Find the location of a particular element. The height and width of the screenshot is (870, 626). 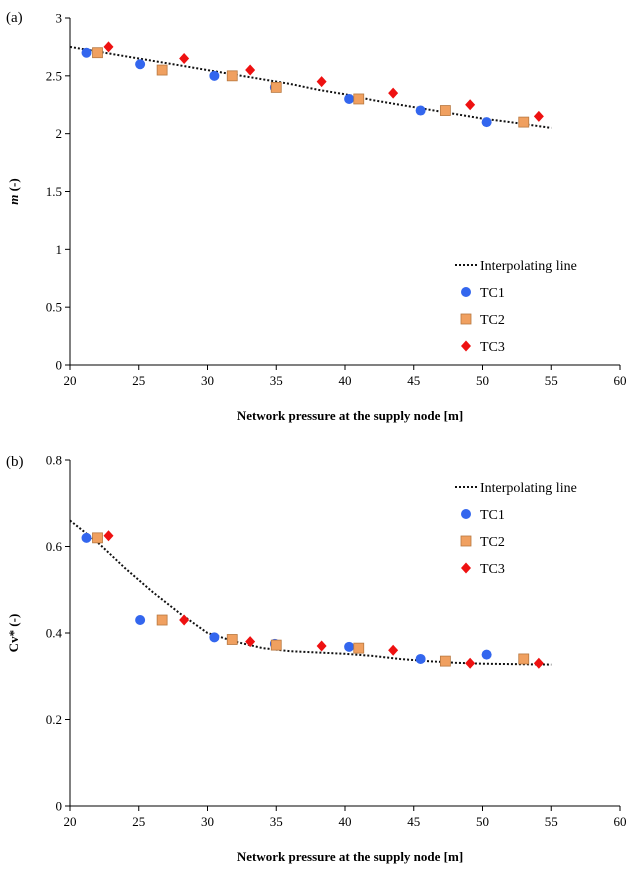

y-tick-label: 0.4 is located at coordinates (54, 633).